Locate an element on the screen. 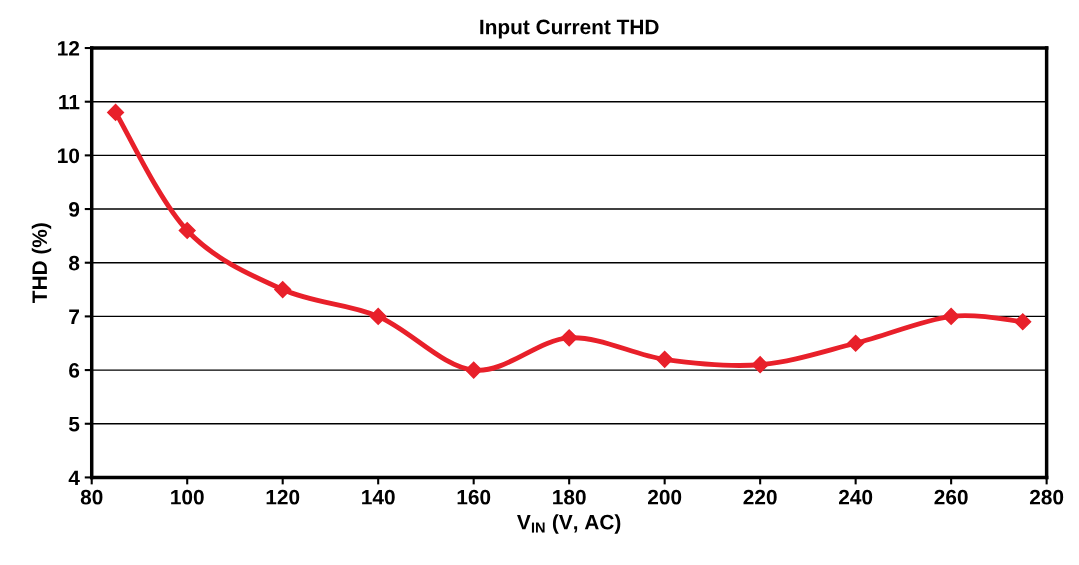  x-tick-label: 140 is located at coordinates (378, 497).